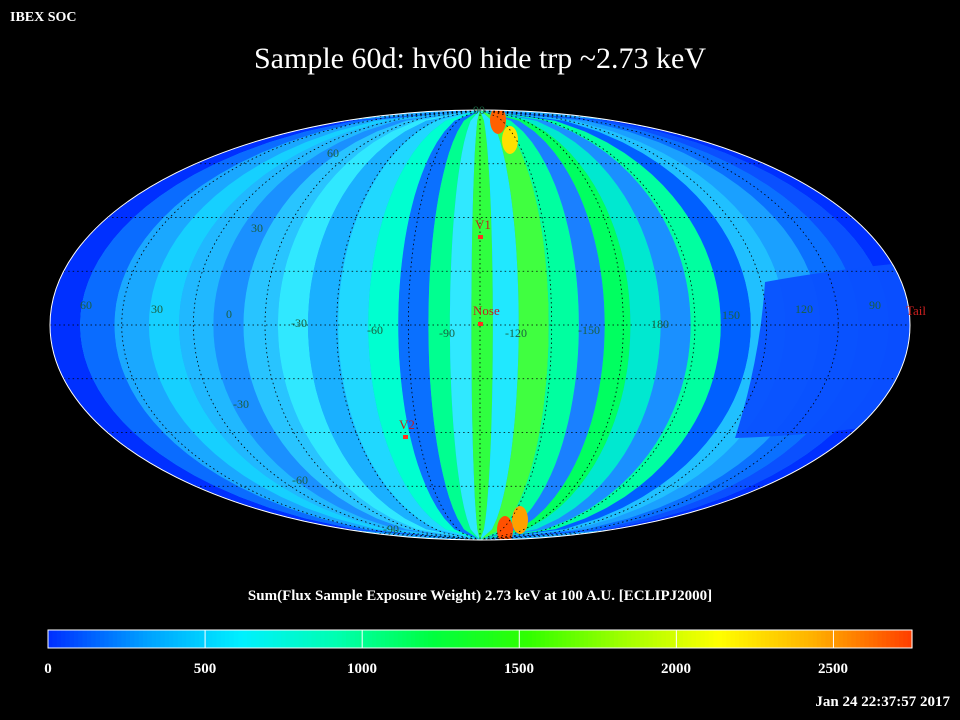 Image resolution: width=960 pixels, height=720 pixels. What do you see at coordinates (731, 315) in the screenshot?
I see `lon-label: 150` at bounding box center [731, 315].